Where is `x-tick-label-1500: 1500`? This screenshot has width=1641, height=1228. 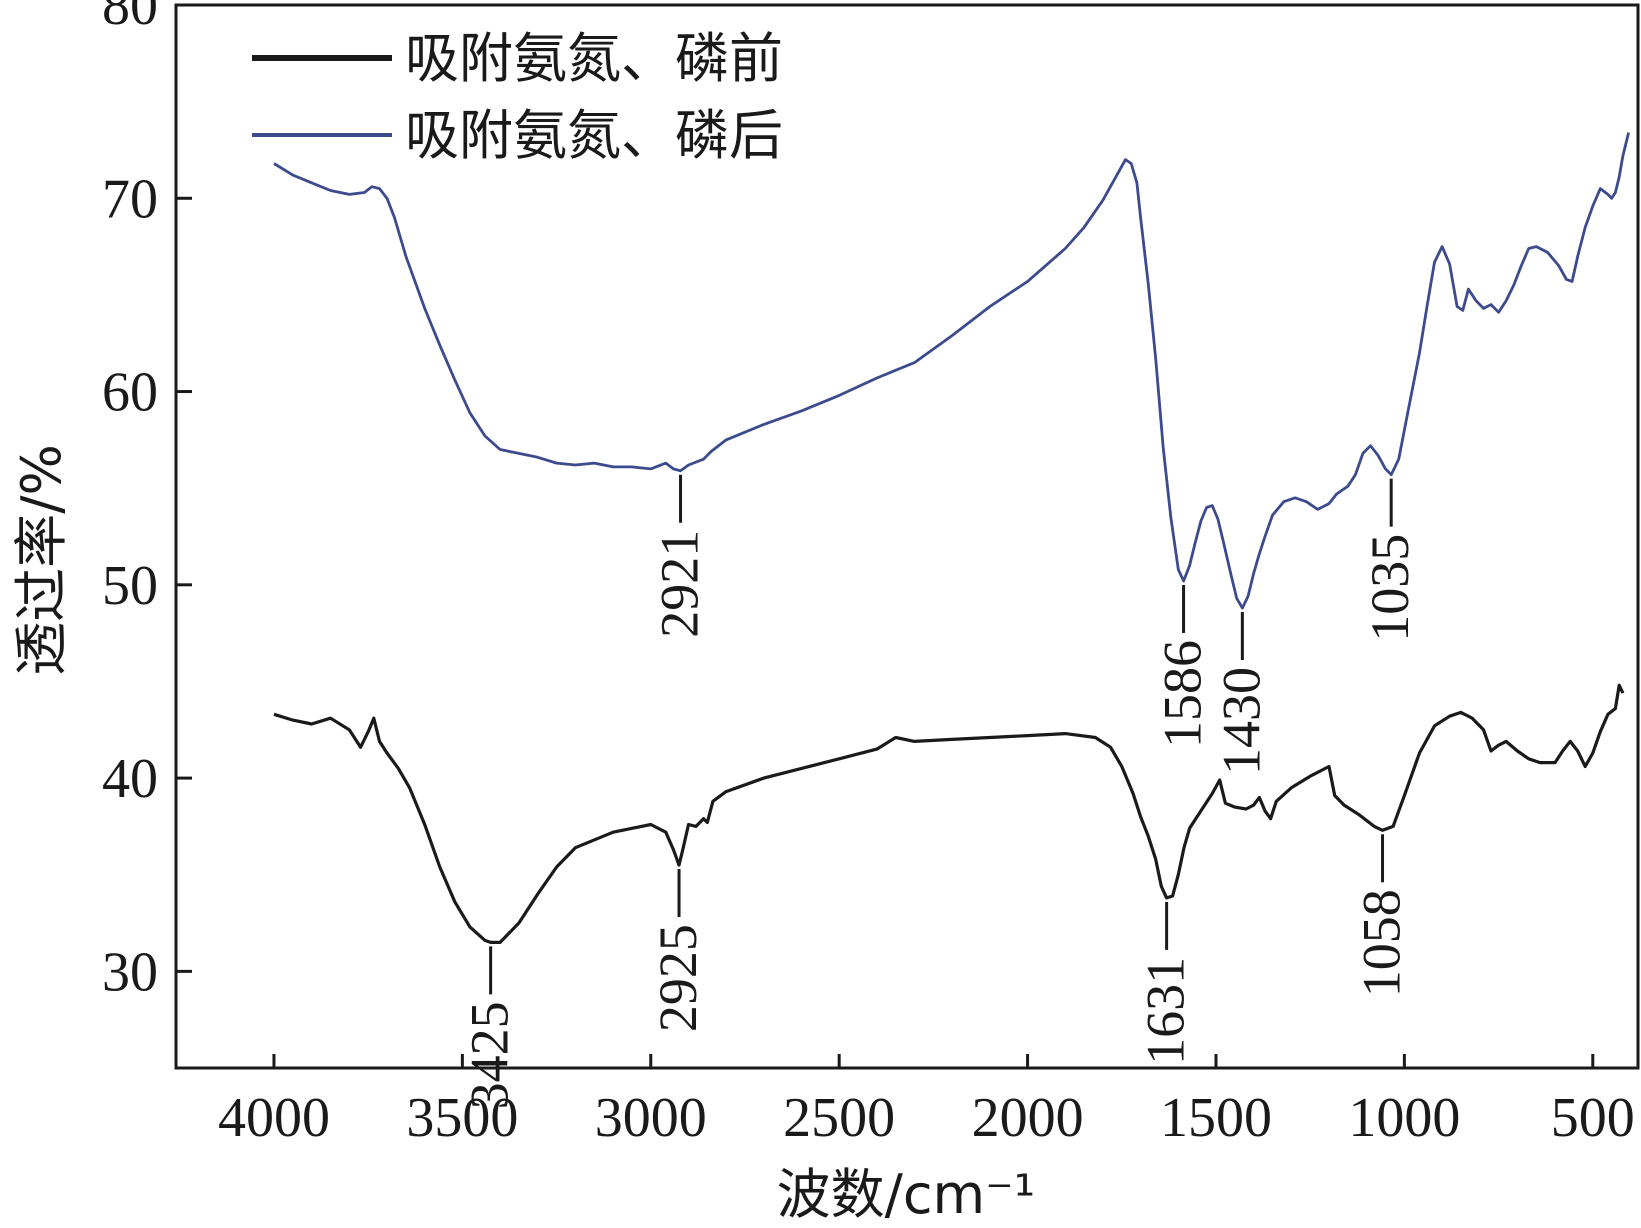
x-tick-label-1500: 1500 is located at coordinates (1216, 1118).